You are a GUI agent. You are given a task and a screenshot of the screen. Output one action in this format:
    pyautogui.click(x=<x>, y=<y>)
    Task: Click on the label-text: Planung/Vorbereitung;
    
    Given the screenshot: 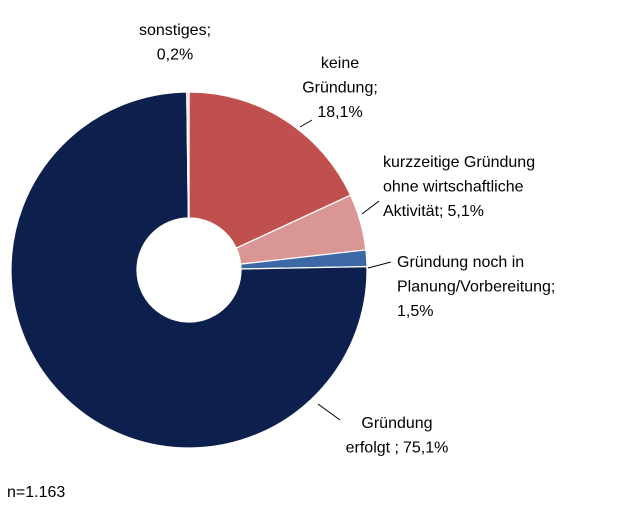 What is the action you would take?
    pyautogui.click(x=476, y=287)
    